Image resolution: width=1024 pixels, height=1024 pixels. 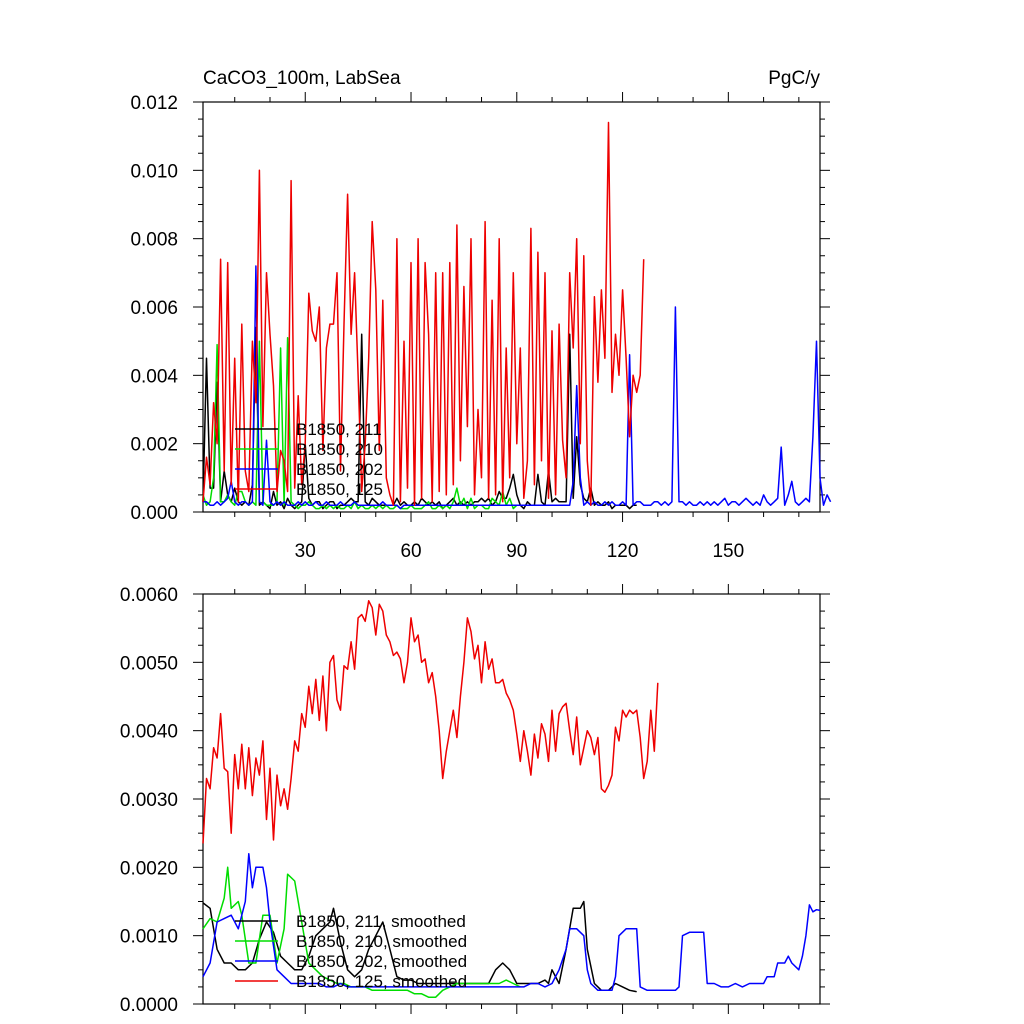 I want to click on y-tick-label: 0.0010, so click(x=149, y=937).